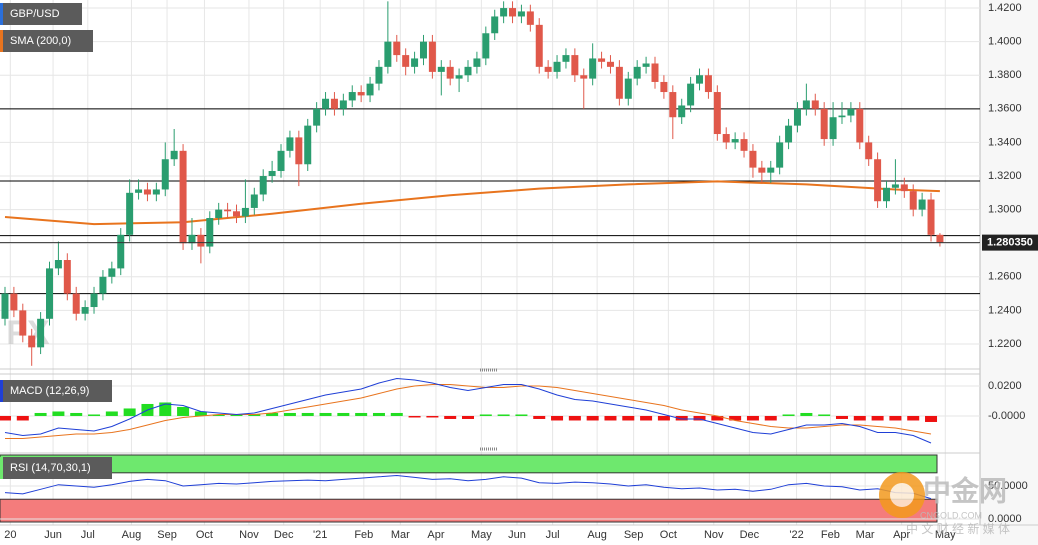 This screenshot has width=1038, height=545. Describe the element at coordinates (1, 14) in the screenshot. I see `legend-swatch` at that location.